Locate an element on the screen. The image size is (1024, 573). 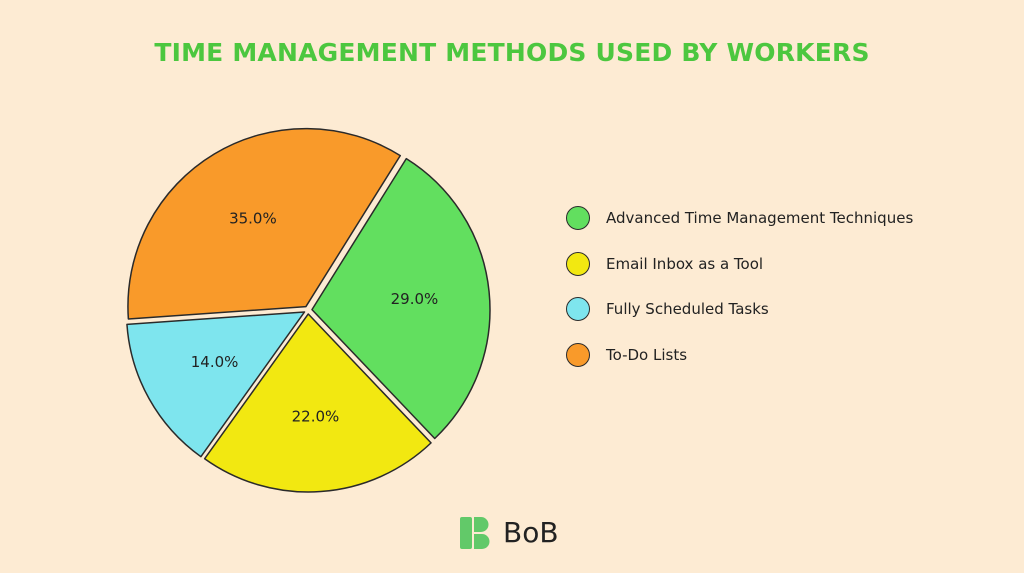
pie-slice-email-inbox is located at coordinates (317, 403).